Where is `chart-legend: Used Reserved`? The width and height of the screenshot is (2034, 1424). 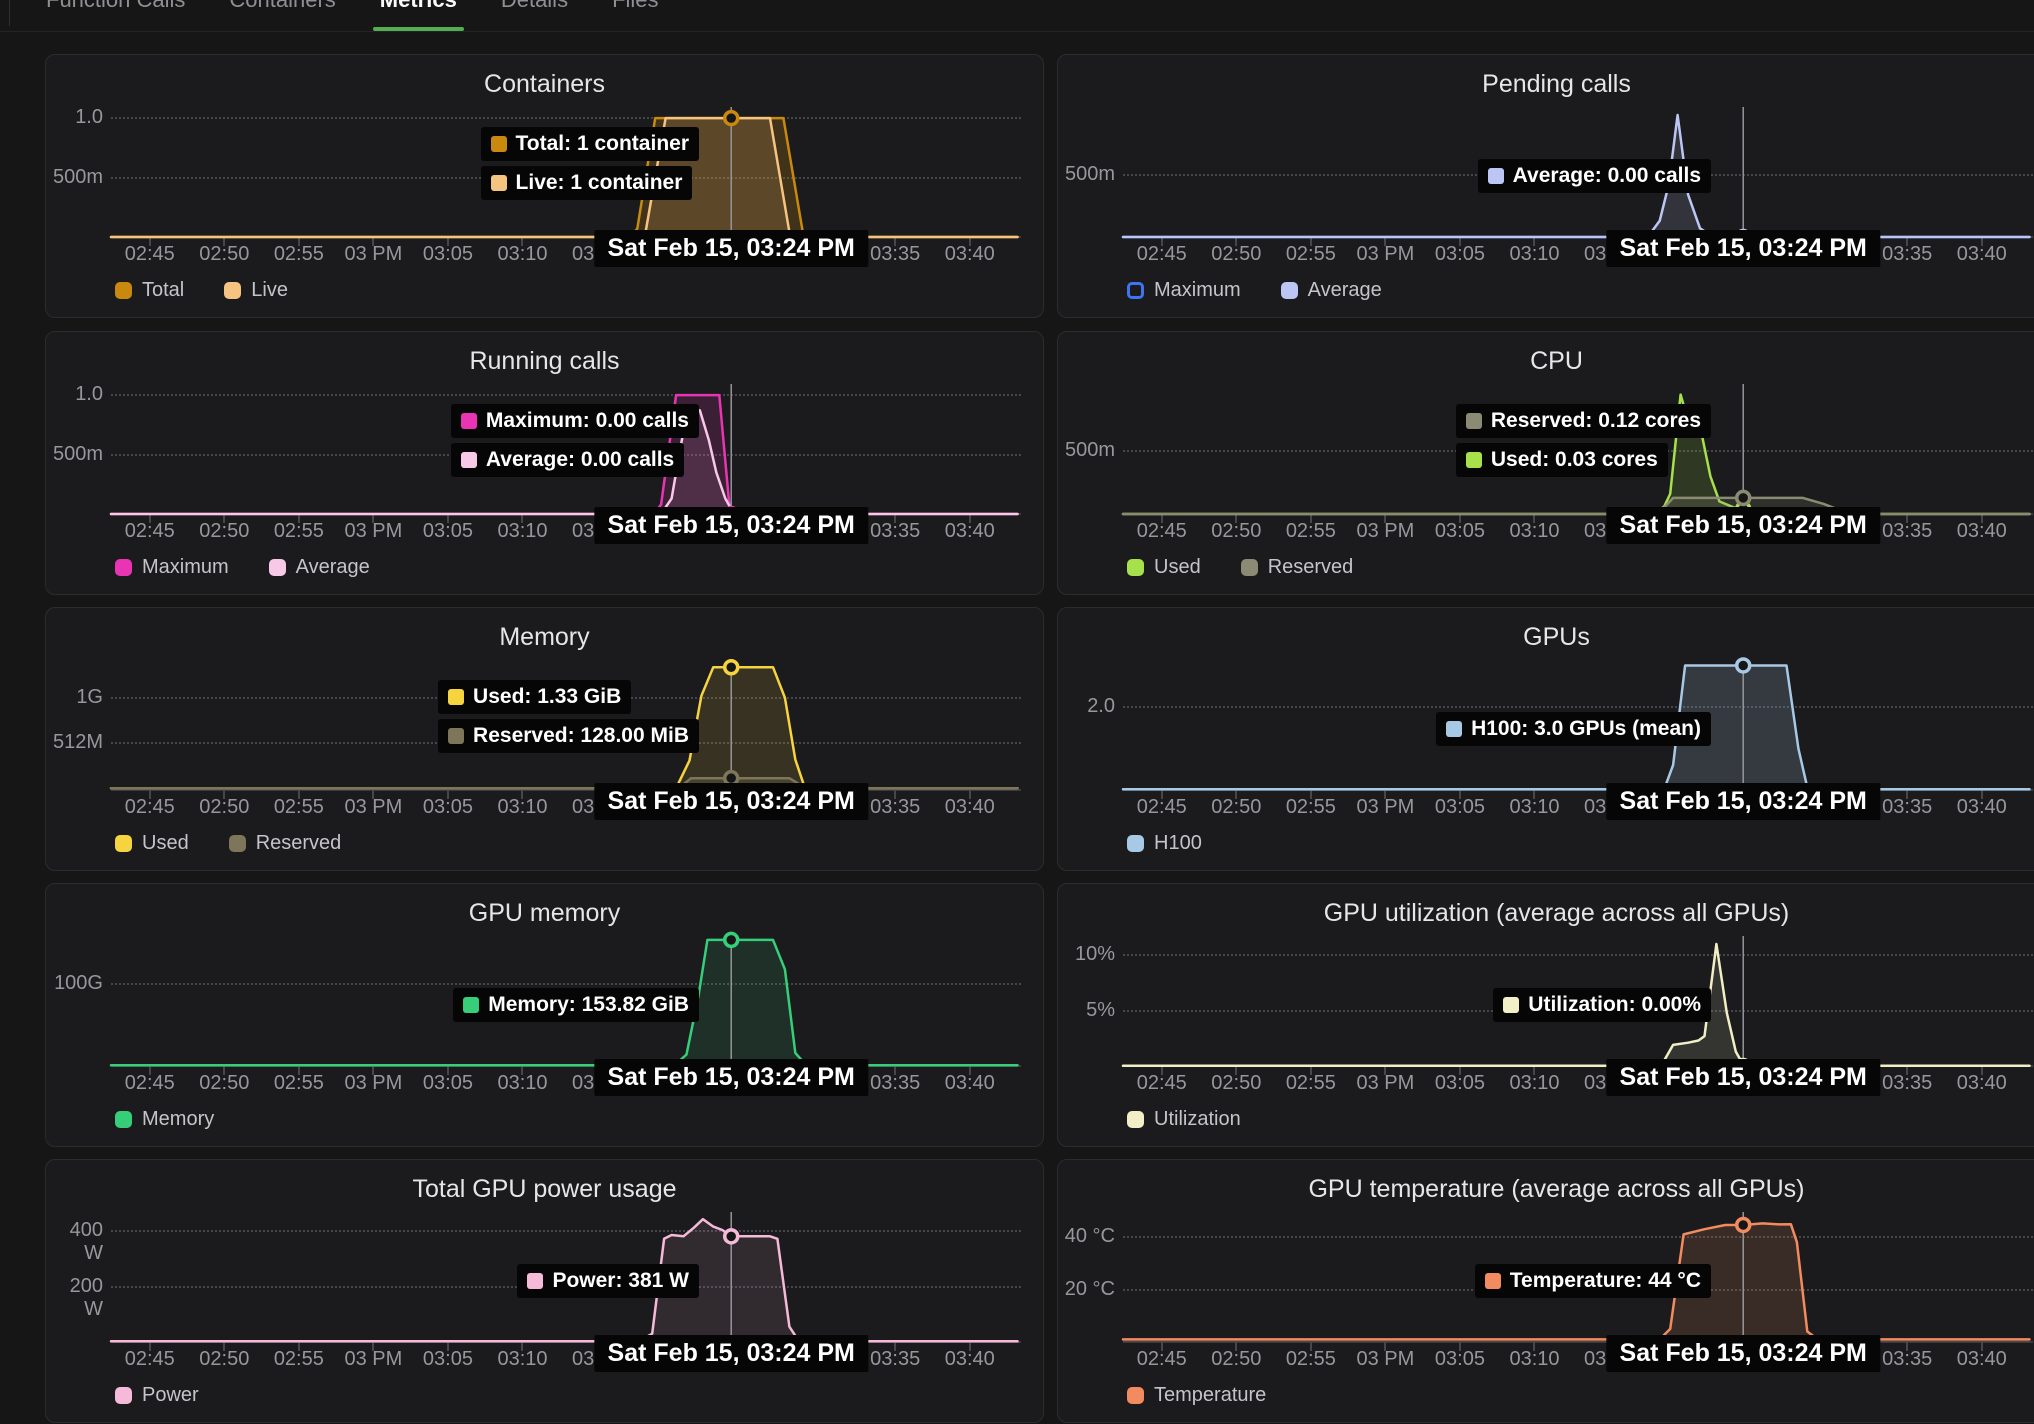
chart-legend: Used Reserved is located at coordinates (228, 843).